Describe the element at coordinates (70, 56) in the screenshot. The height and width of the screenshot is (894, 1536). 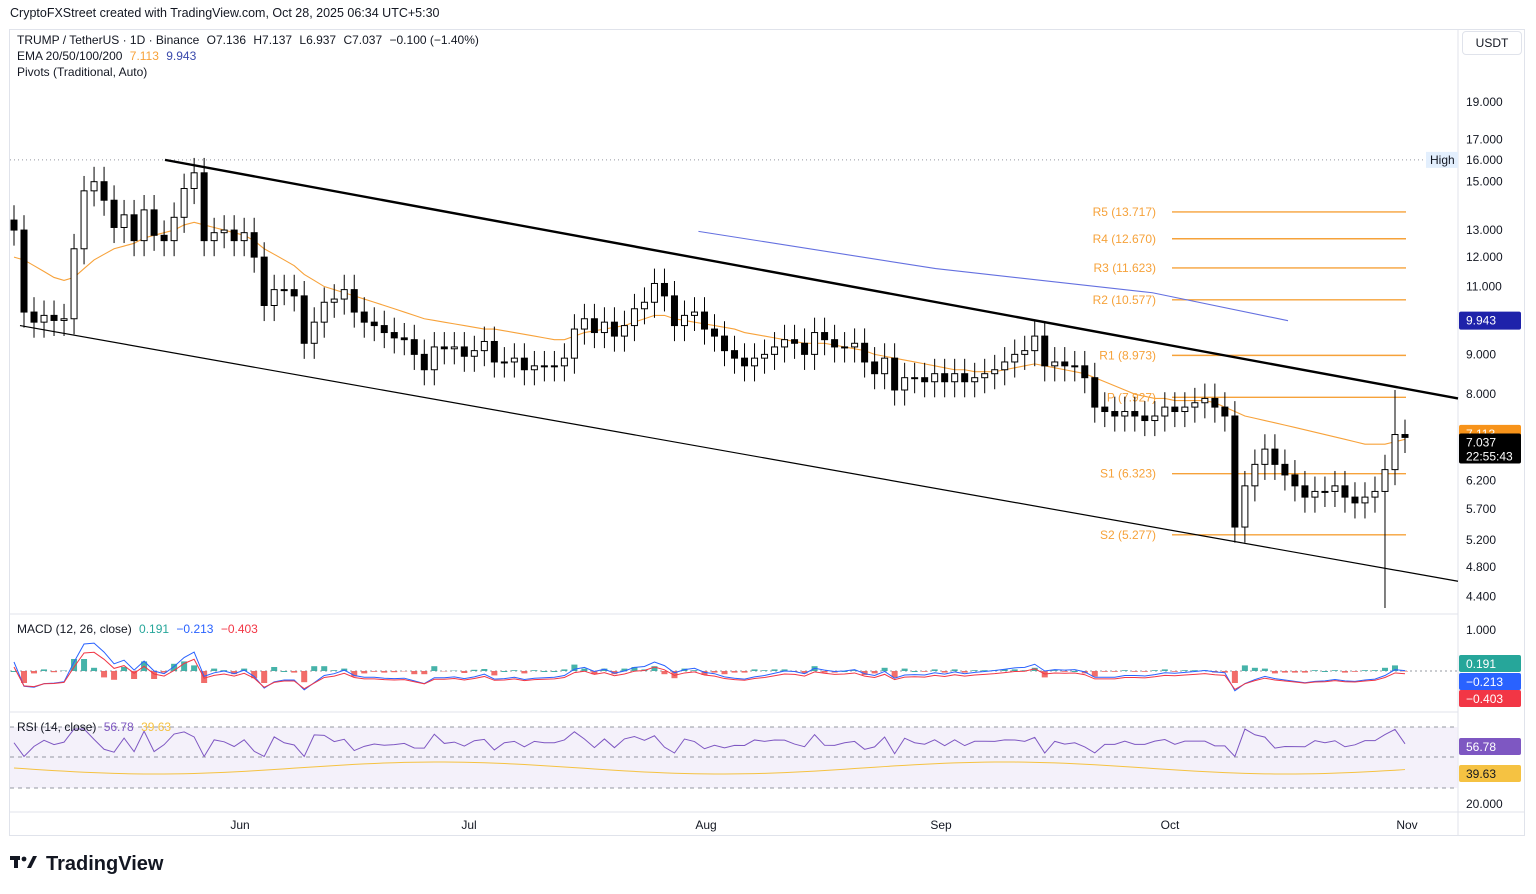
I see `ema-label: EMA 20/50/100/200` at that location.